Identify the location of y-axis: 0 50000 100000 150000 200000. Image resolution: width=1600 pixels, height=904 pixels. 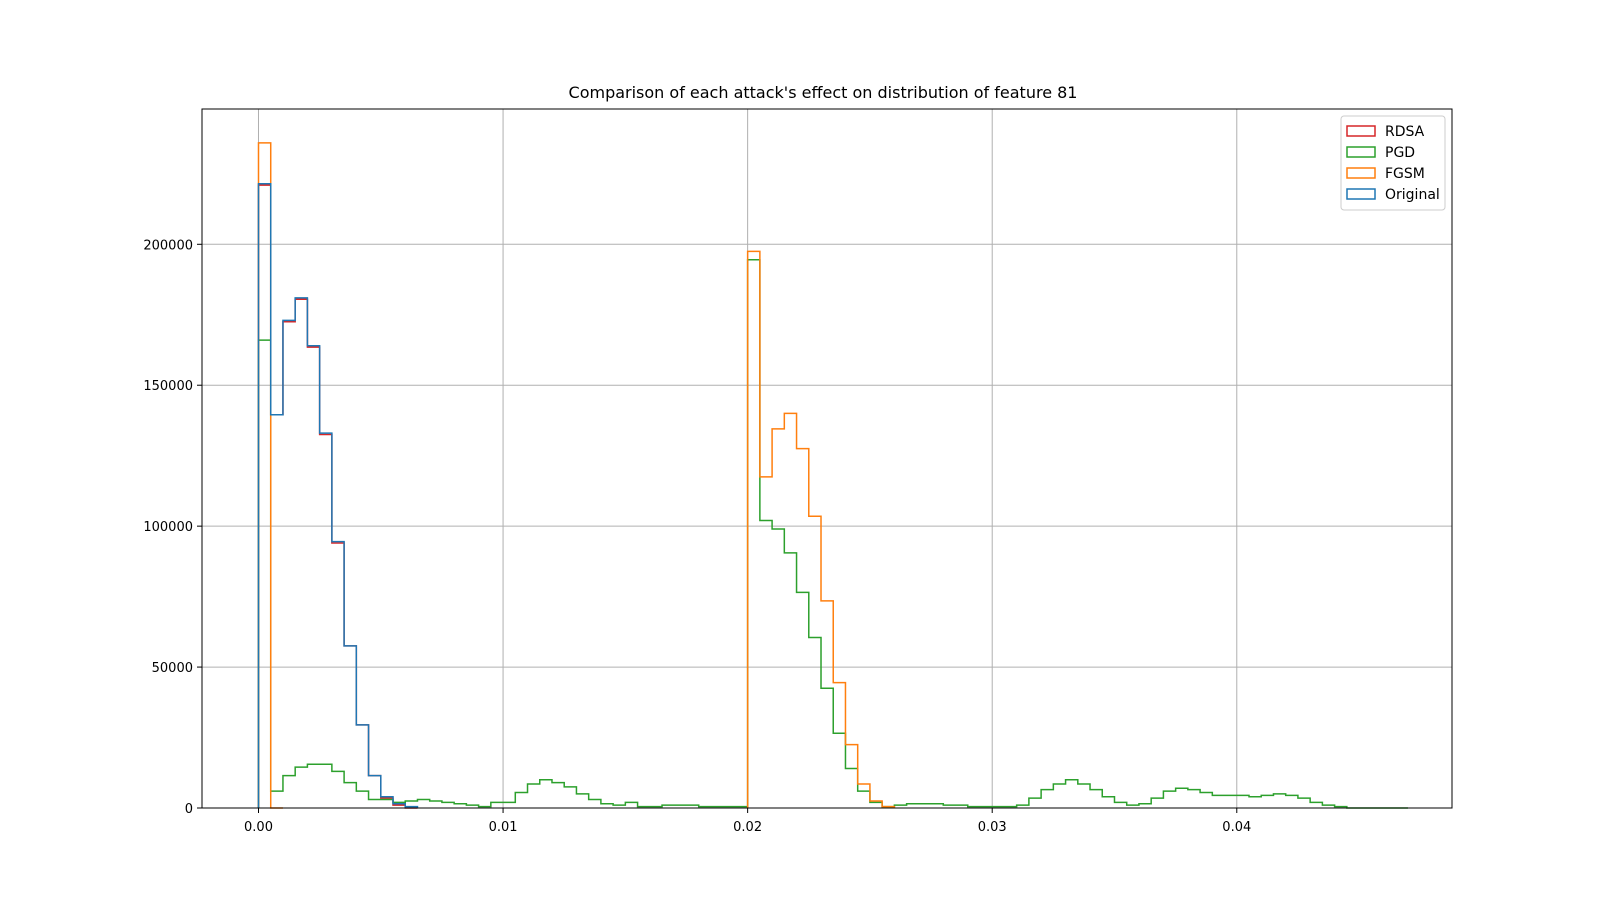
(172, 527).